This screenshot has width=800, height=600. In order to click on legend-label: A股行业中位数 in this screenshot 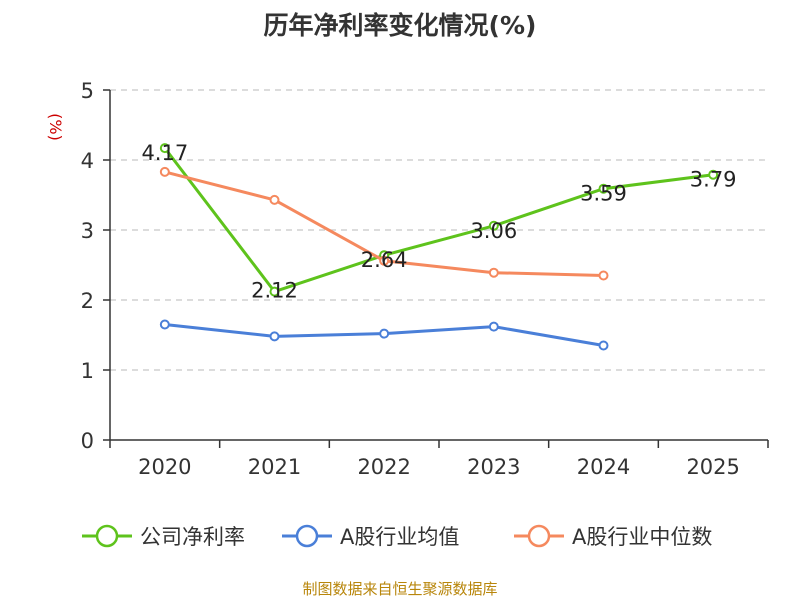, I will do `click(642, 537)`.